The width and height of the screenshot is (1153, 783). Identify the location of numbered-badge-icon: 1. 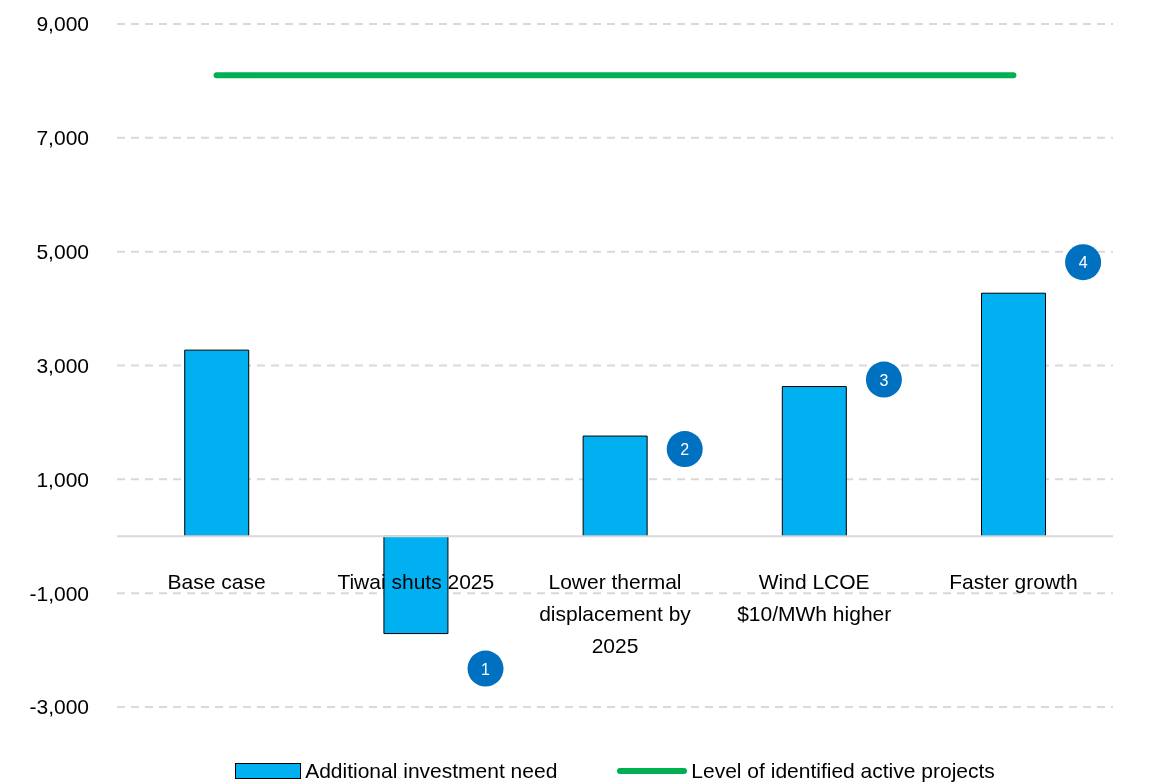
(485, 668).